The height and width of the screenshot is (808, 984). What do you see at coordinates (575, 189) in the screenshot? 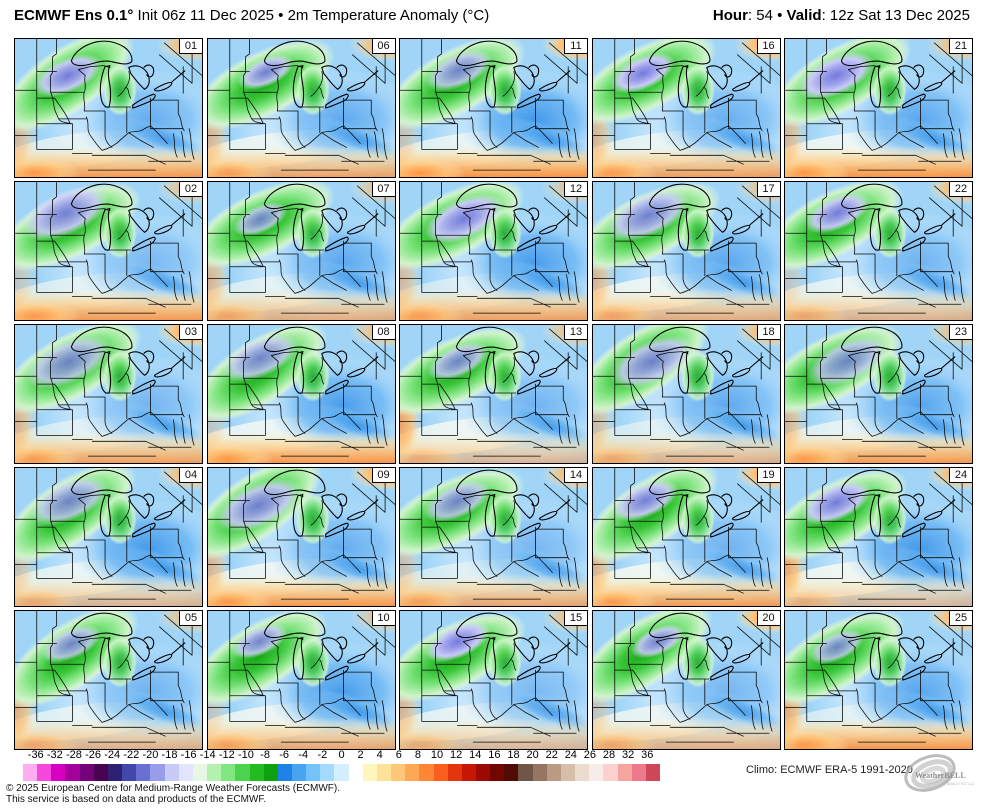
I see `member-number: 12` at bounding box center [575, 189].